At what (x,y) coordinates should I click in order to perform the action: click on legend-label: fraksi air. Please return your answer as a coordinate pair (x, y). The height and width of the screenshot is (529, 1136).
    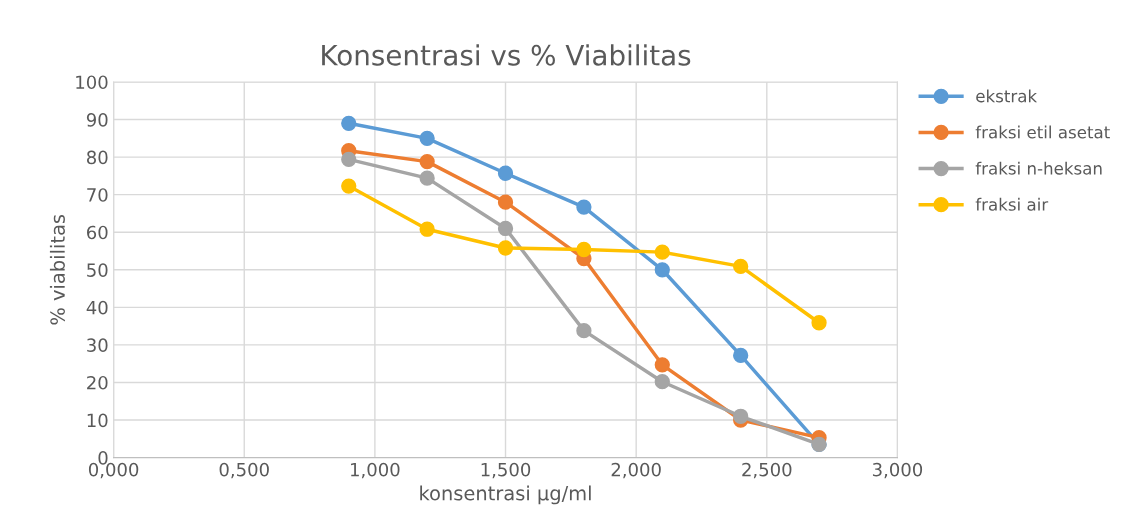
    Looking at the image, I should click on (1012, 204).